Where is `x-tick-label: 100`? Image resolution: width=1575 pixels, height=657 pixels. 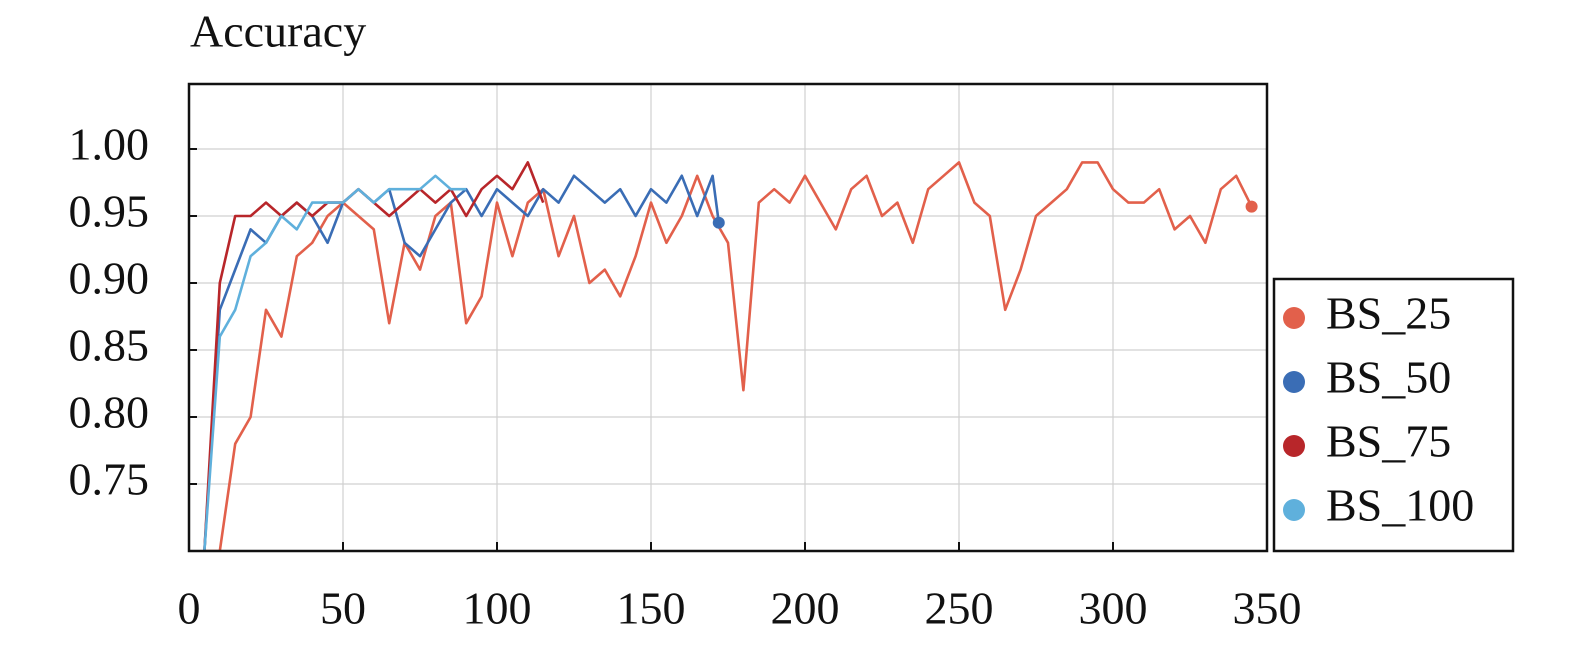
x-tick-label: 100 is located at coordinates (497, 608).